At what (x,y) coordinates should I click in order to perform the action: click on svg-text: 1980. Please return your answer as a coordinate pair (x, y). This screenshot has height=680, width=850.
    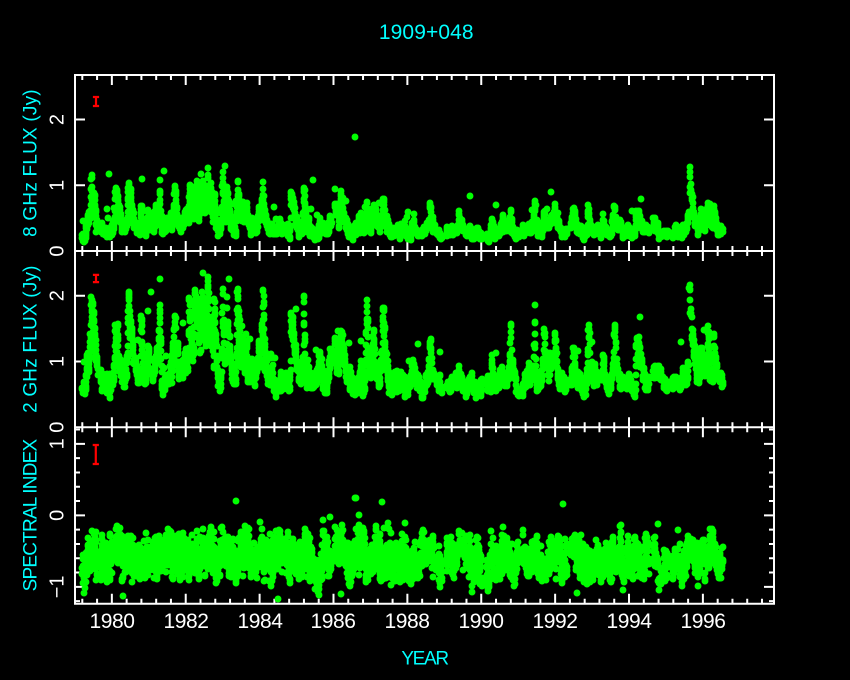
    Looking at the image, I should click on (111, 621).